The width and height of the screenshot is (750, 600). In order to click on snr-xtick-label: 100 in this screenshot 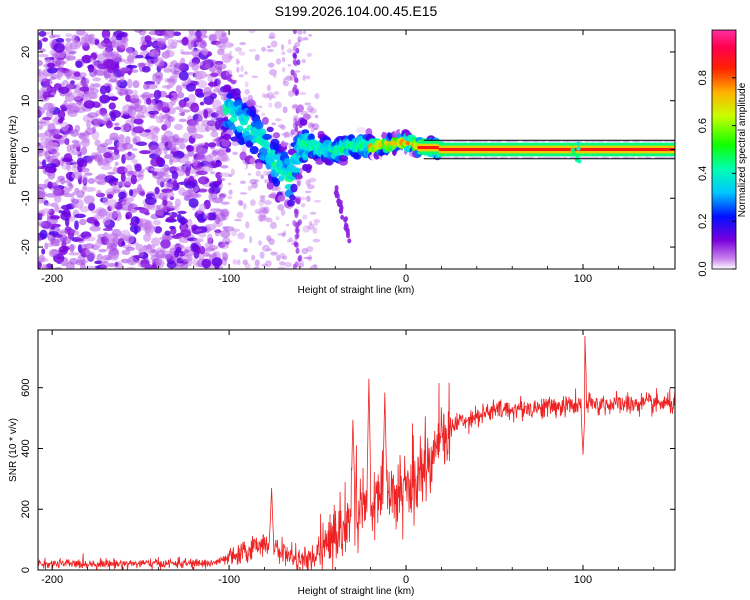, I will do `click(583, 580)`.